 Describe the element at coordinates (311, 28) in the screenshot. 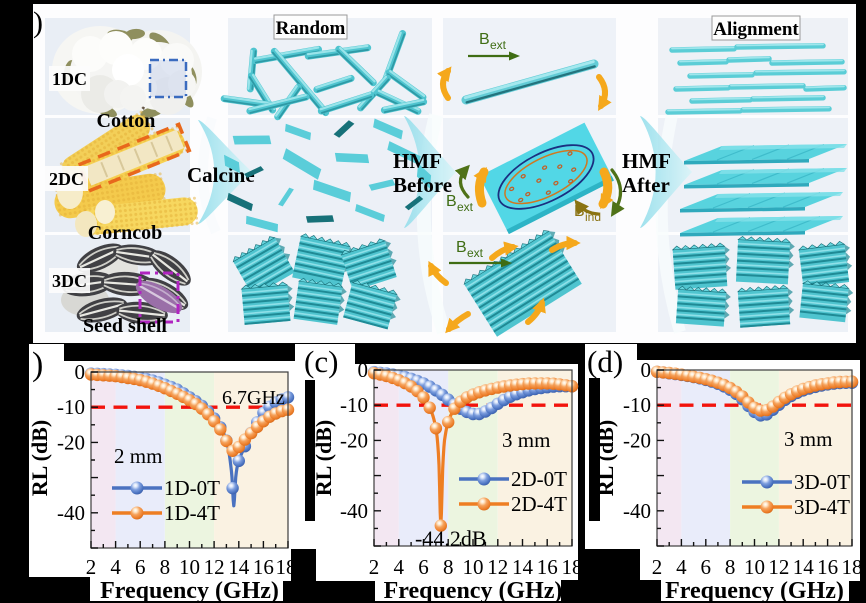

I see `svg-text: Random` at that location.